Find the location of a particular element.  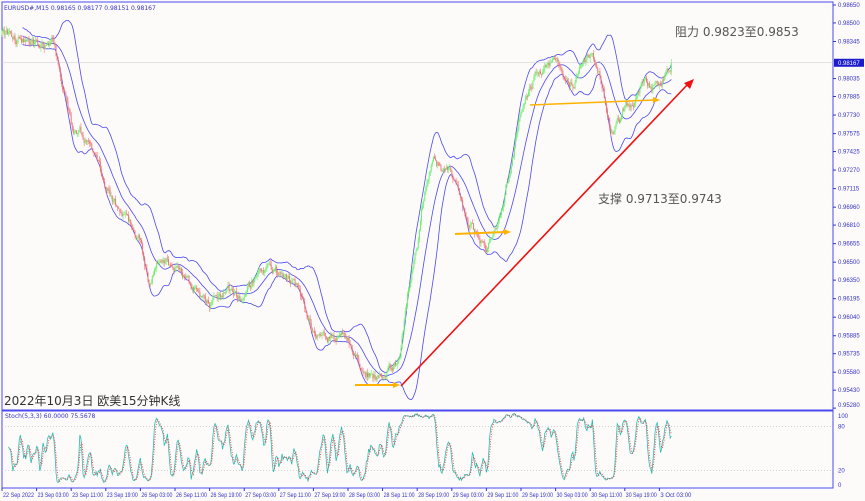

y-tick-label: 0.96350 is located at coordinates (849, 281).